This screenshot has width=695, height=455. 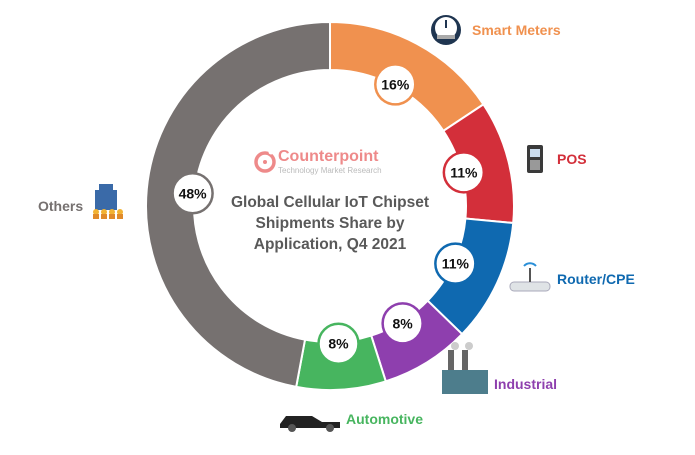 I want to click on factory-icon, so click(x=465, y=368).